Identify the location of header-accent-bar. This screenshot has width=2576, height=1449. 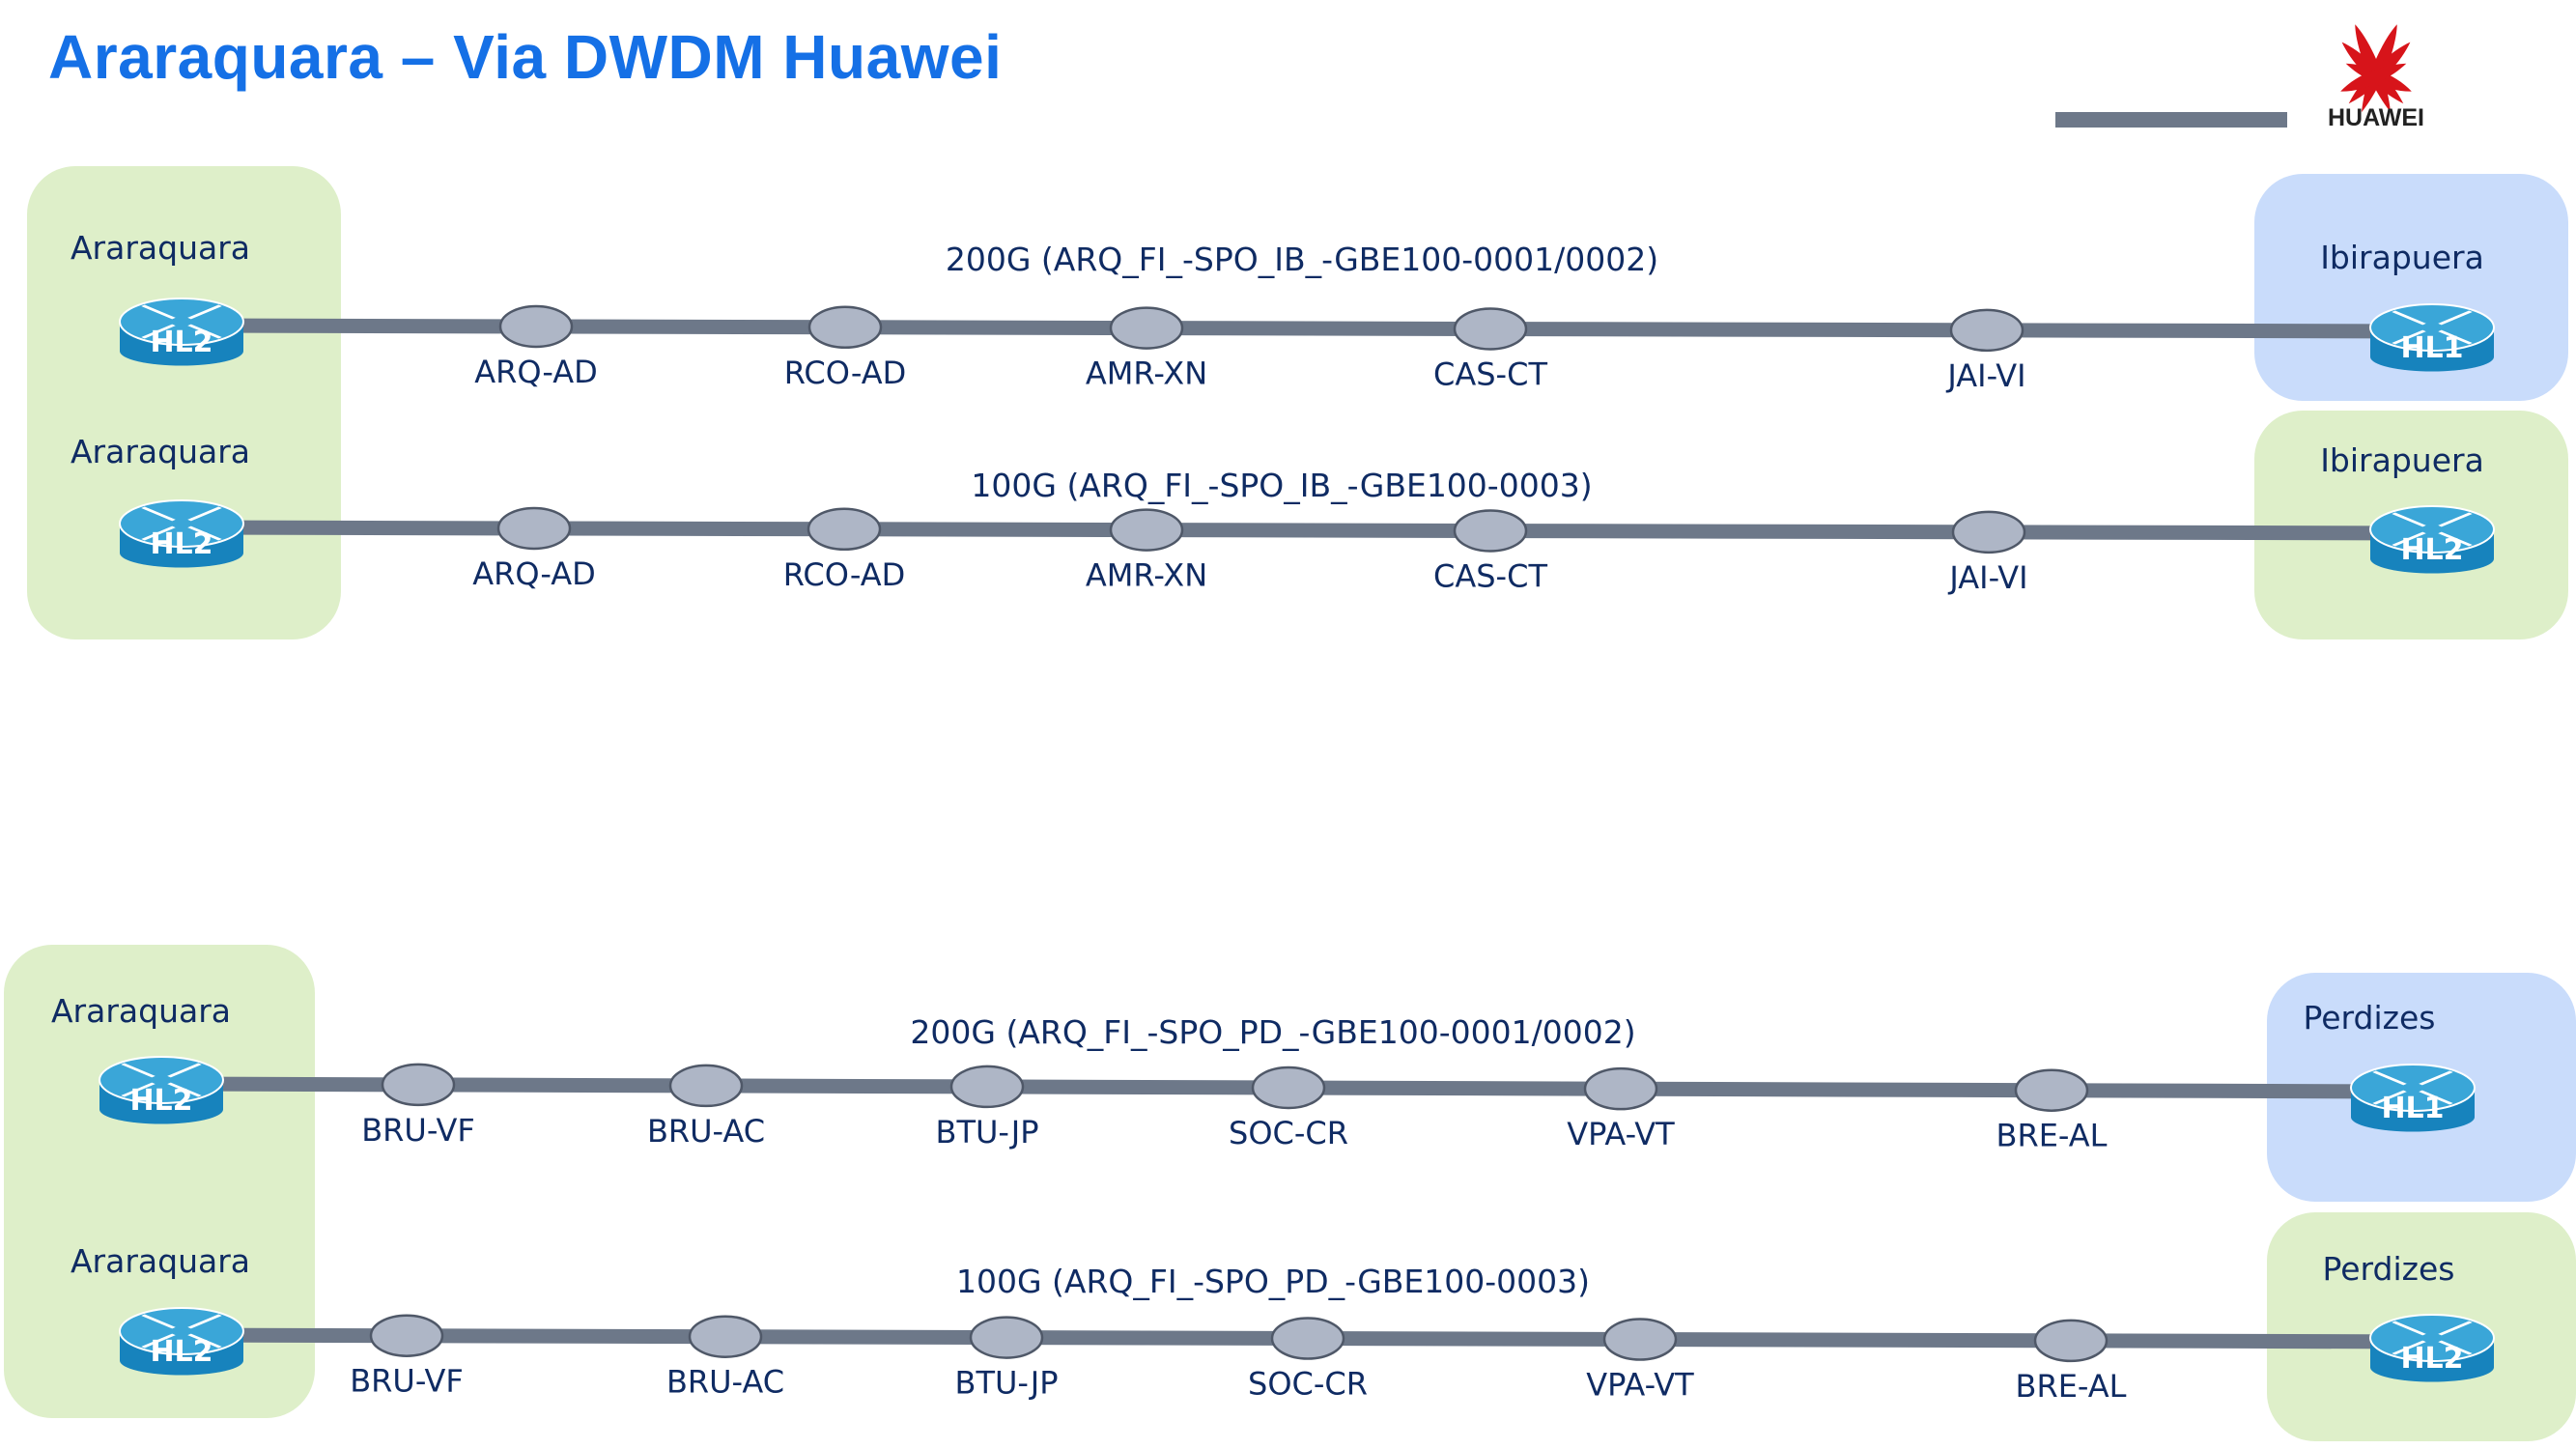
(2171, 120).